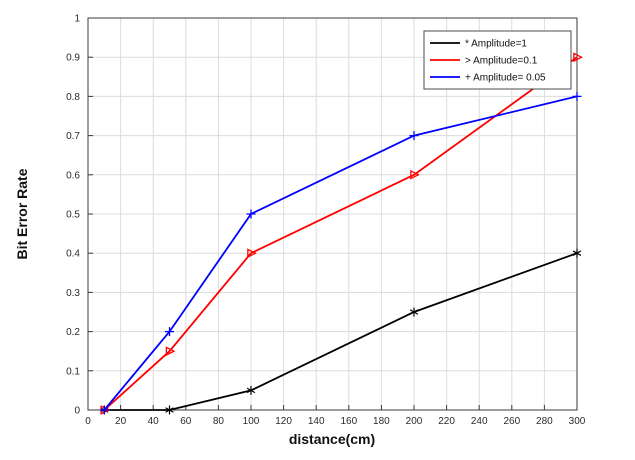 The width and height of the screenshot is (635, 460). What do you see at coordinates (73, 97) in the screenshot?
I see `y-tick-label: 0.8` at bounding box center [73, 97].